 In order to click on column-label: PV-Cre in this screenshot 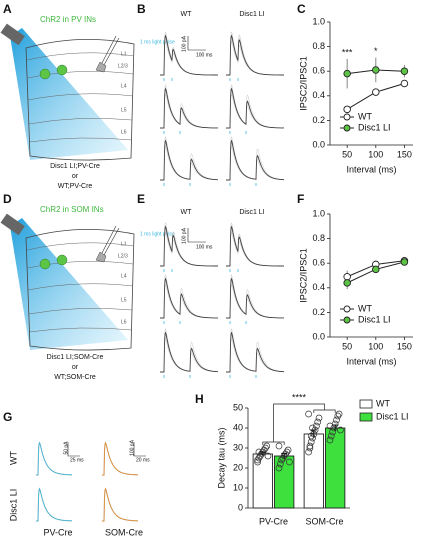, I will do `click(57, 532)`.